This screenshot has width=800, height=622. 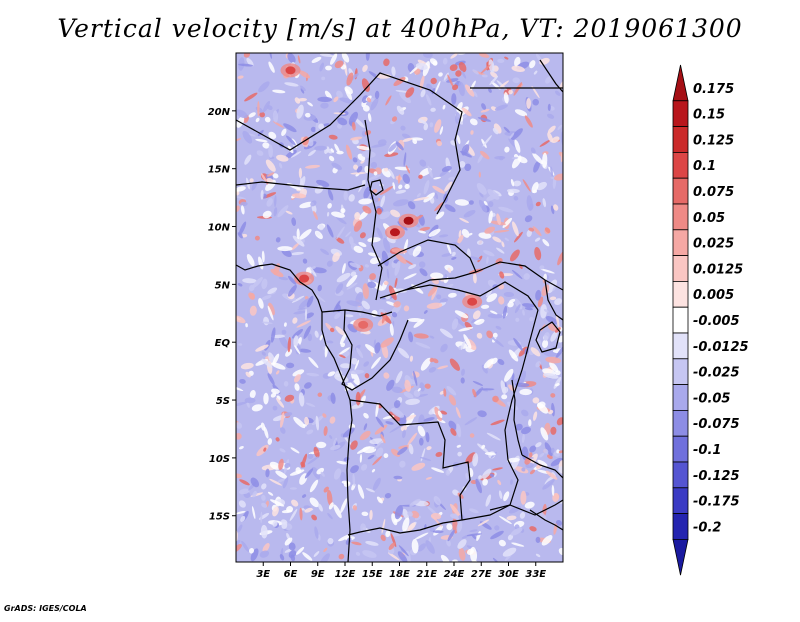 I want to click on y-tick-label: 15N, so click(x=219, y=170).